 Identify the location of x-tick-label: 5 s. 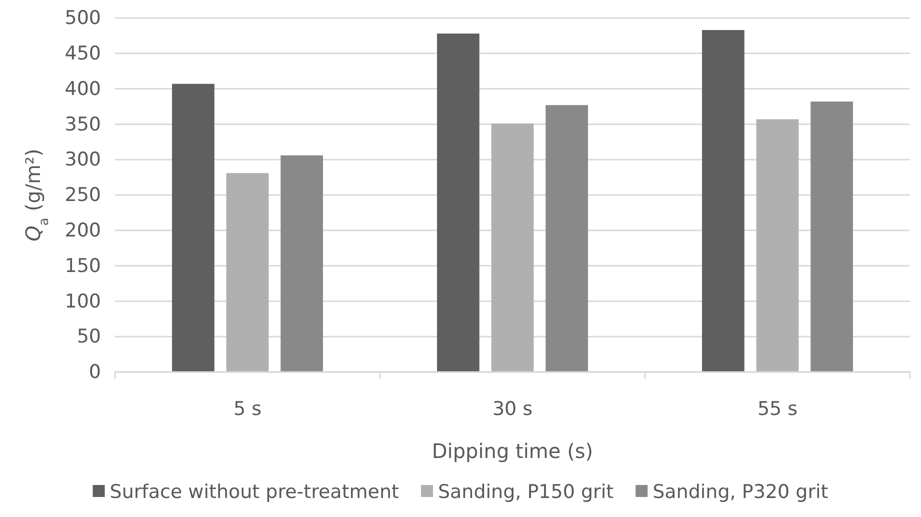
(247, 409).